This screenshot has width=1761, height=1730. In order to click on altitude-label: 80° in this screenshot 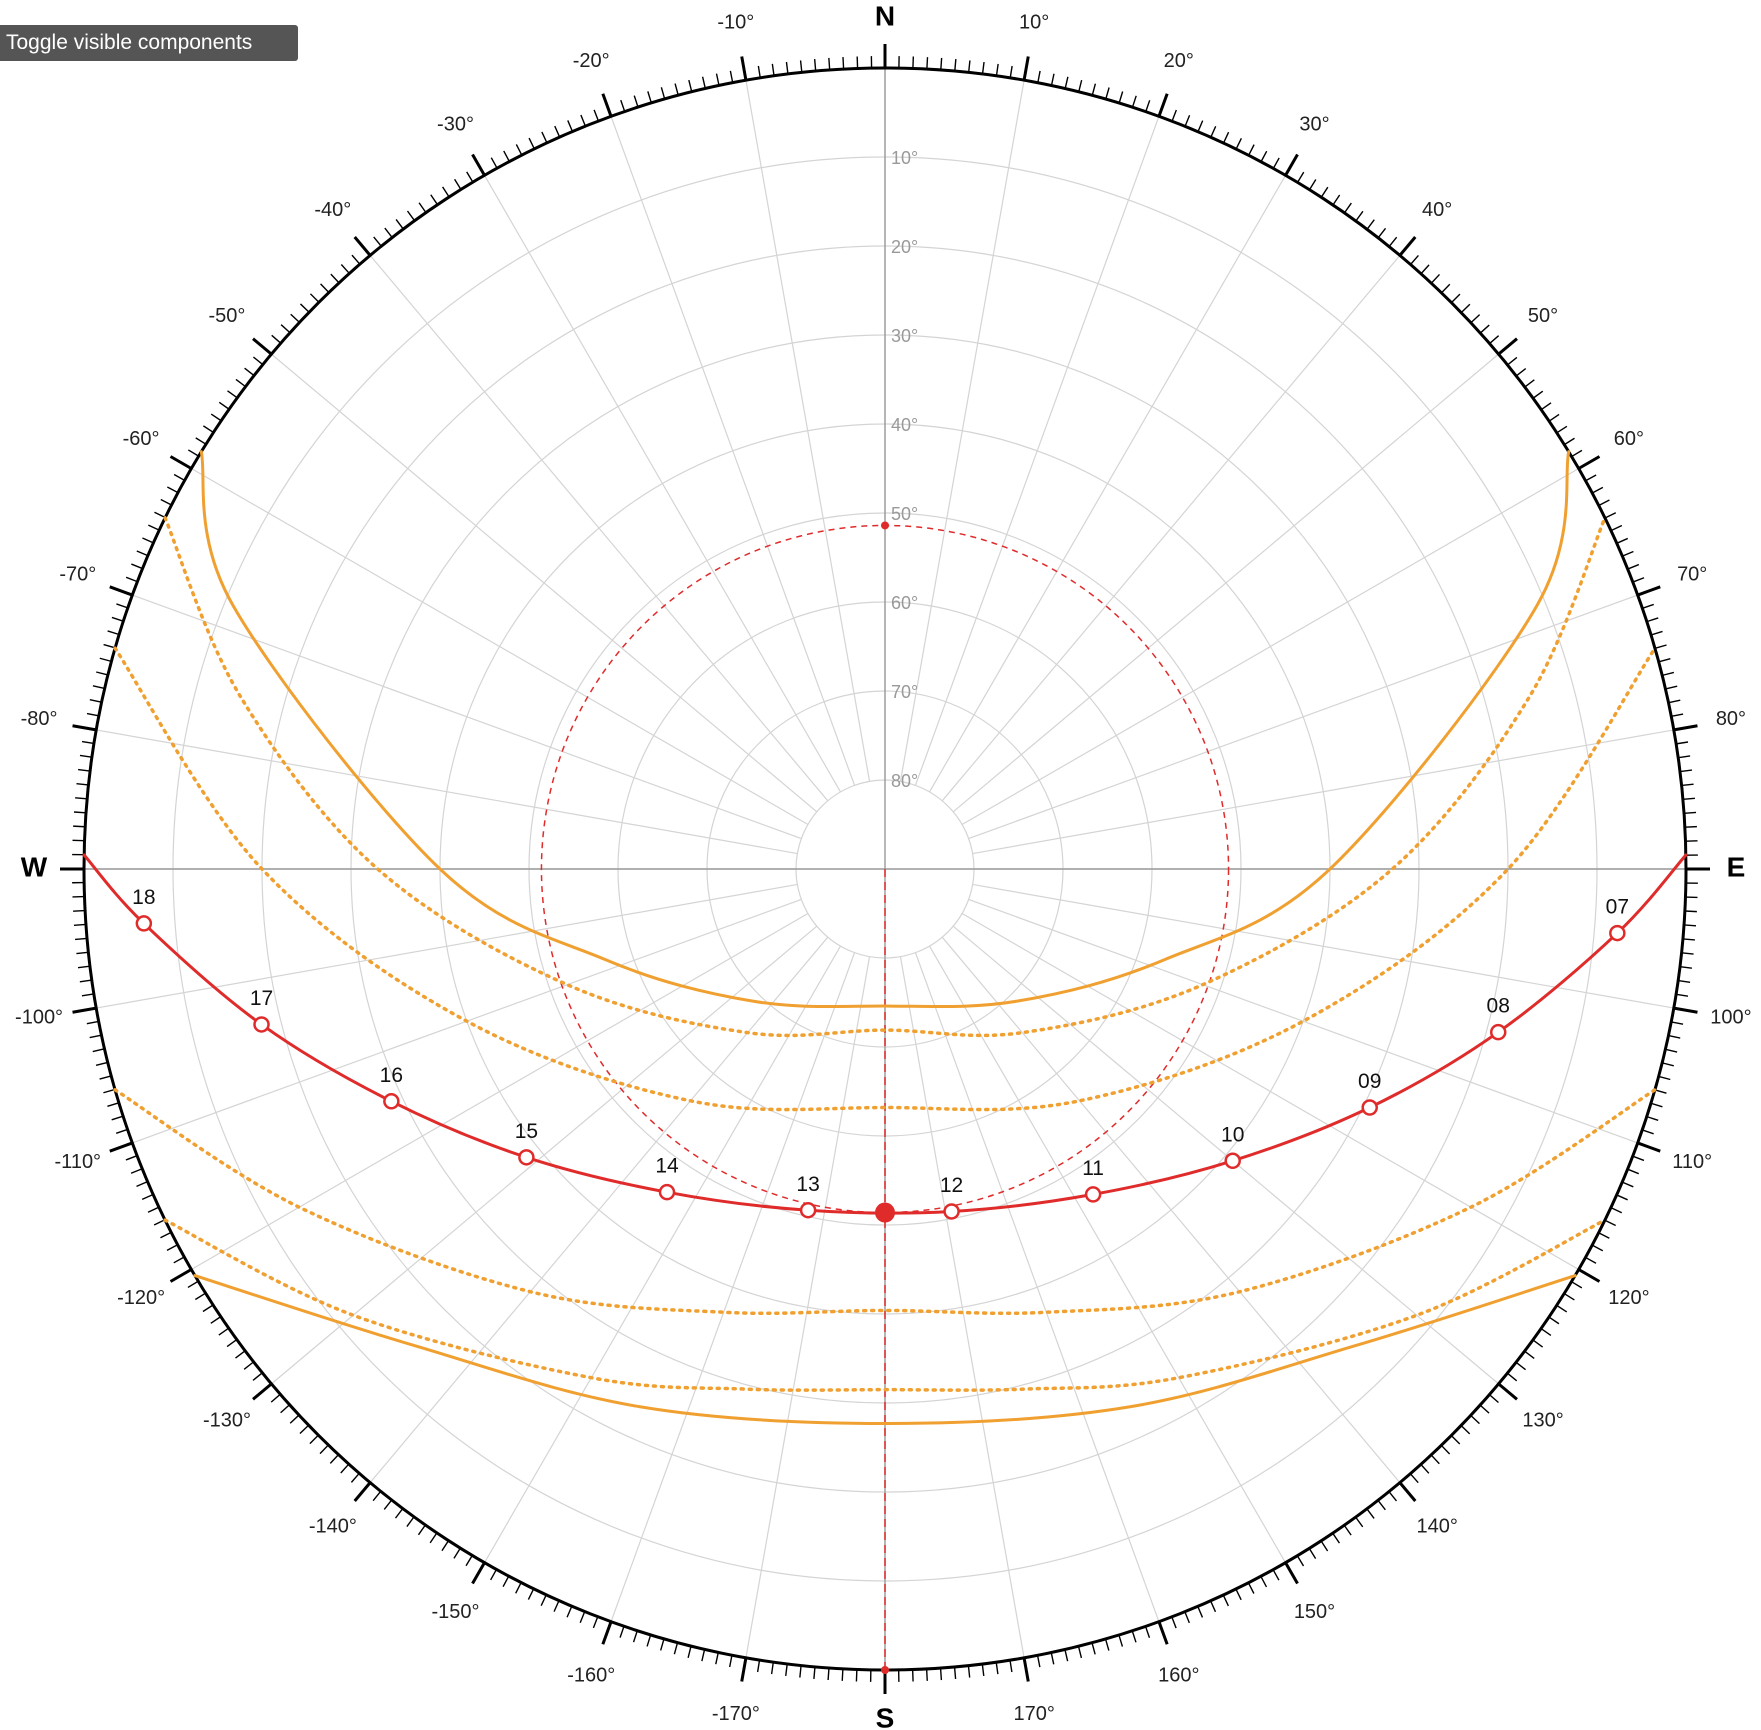, I will do `click(904, 781)`.